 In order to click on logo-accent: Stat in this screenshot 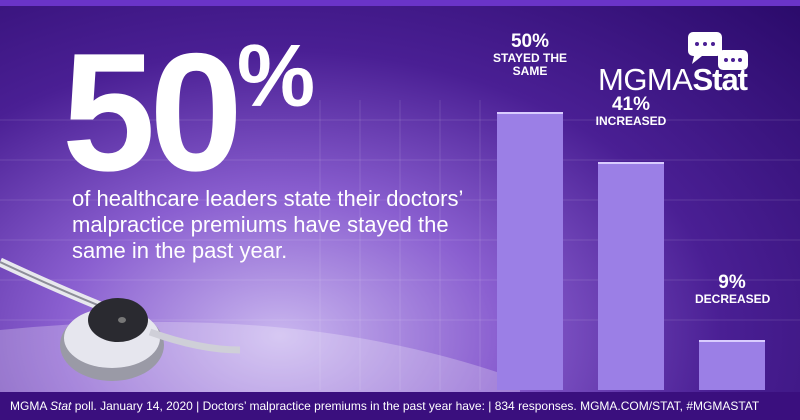, I will do `click(720, 79)`.